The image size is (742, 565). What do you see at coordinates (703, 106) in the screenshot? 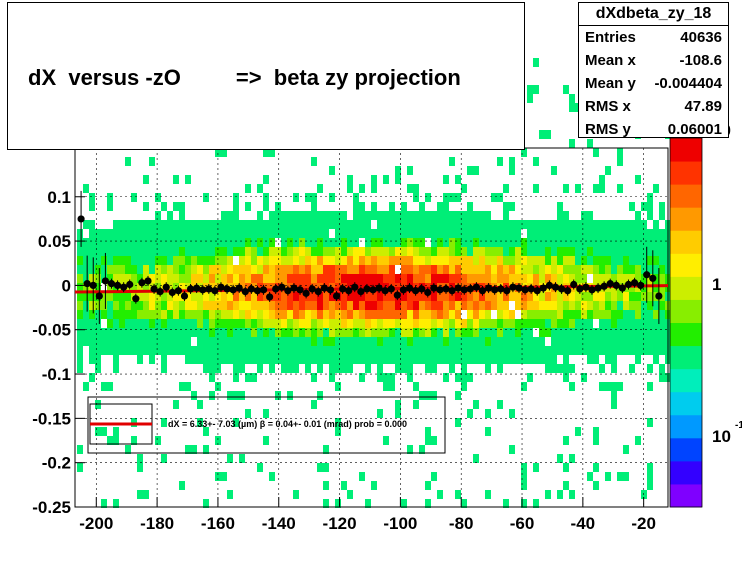
I see `stats-value: 47.89` at bounding box center [703, 106].